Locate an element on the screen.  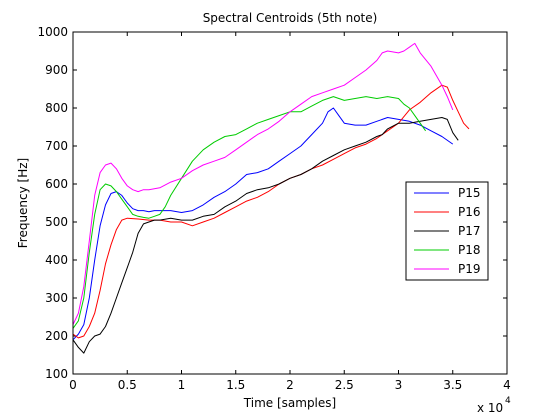
legend-label-p18: P18 is located at coordinates (469, 250).